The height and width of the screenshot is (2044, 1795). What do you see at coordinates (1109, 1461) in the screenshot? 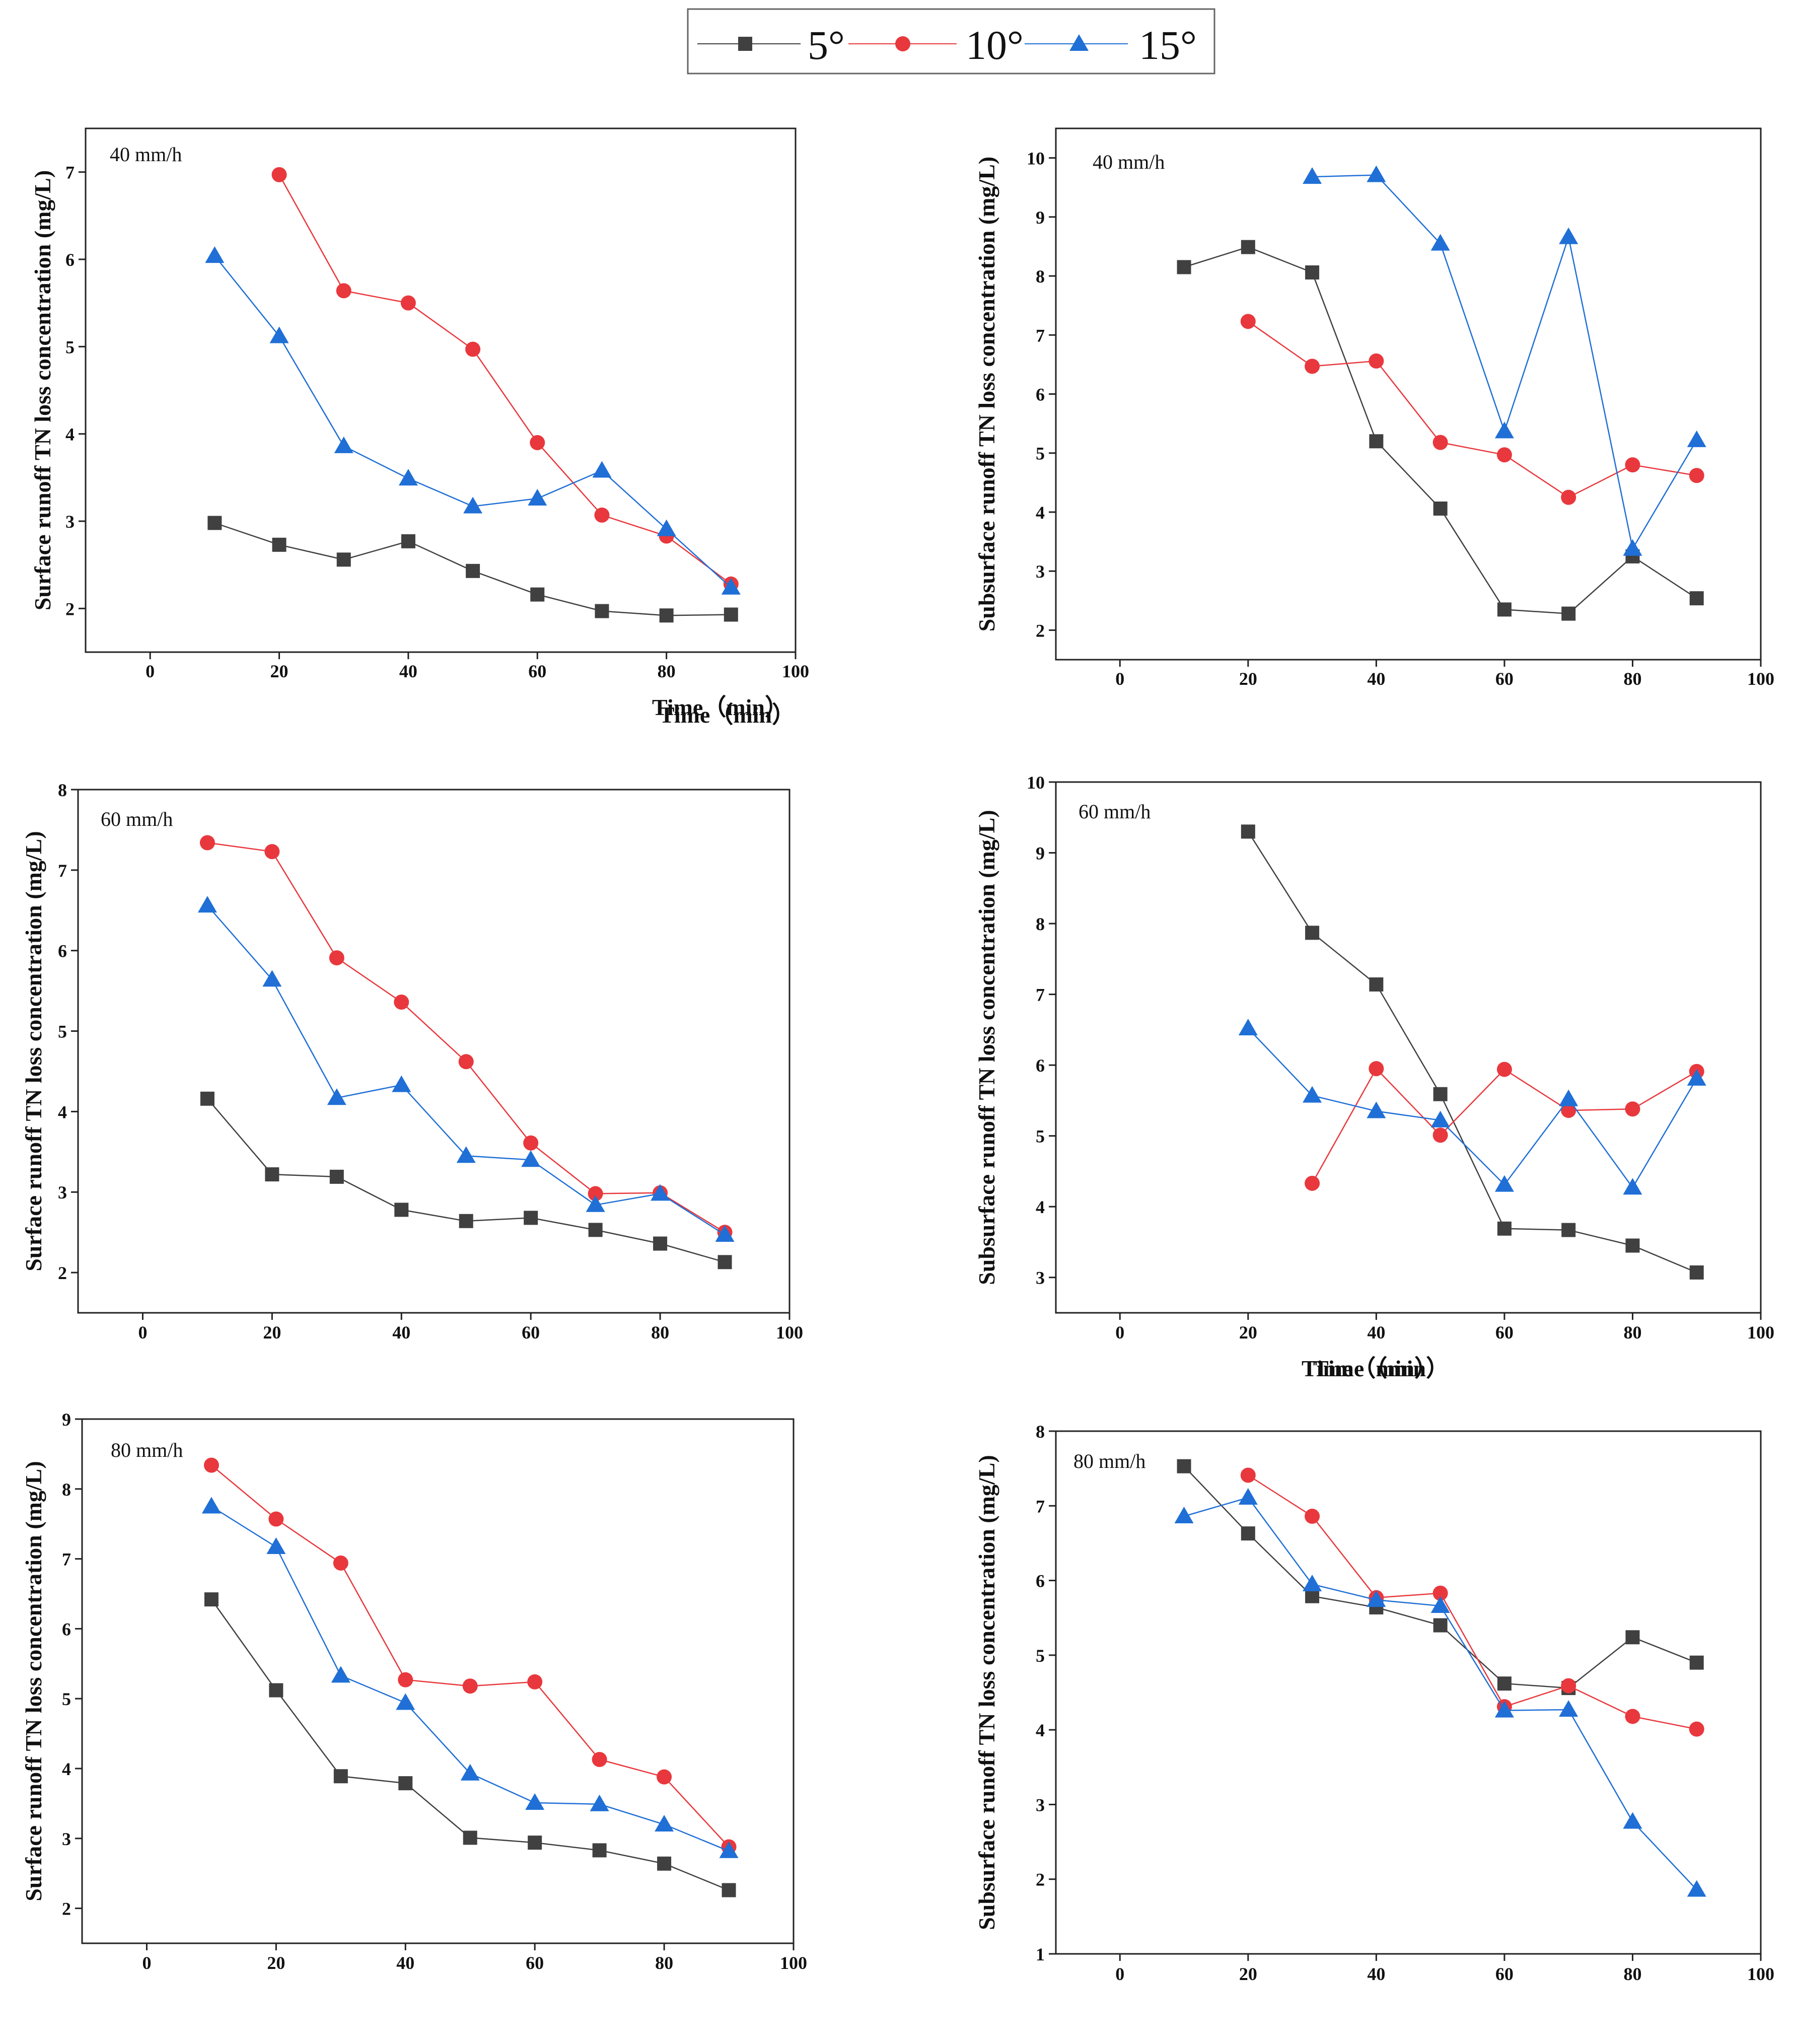
I see `panel-label: 80 mm/h` at bounding box center [1109, 1461].